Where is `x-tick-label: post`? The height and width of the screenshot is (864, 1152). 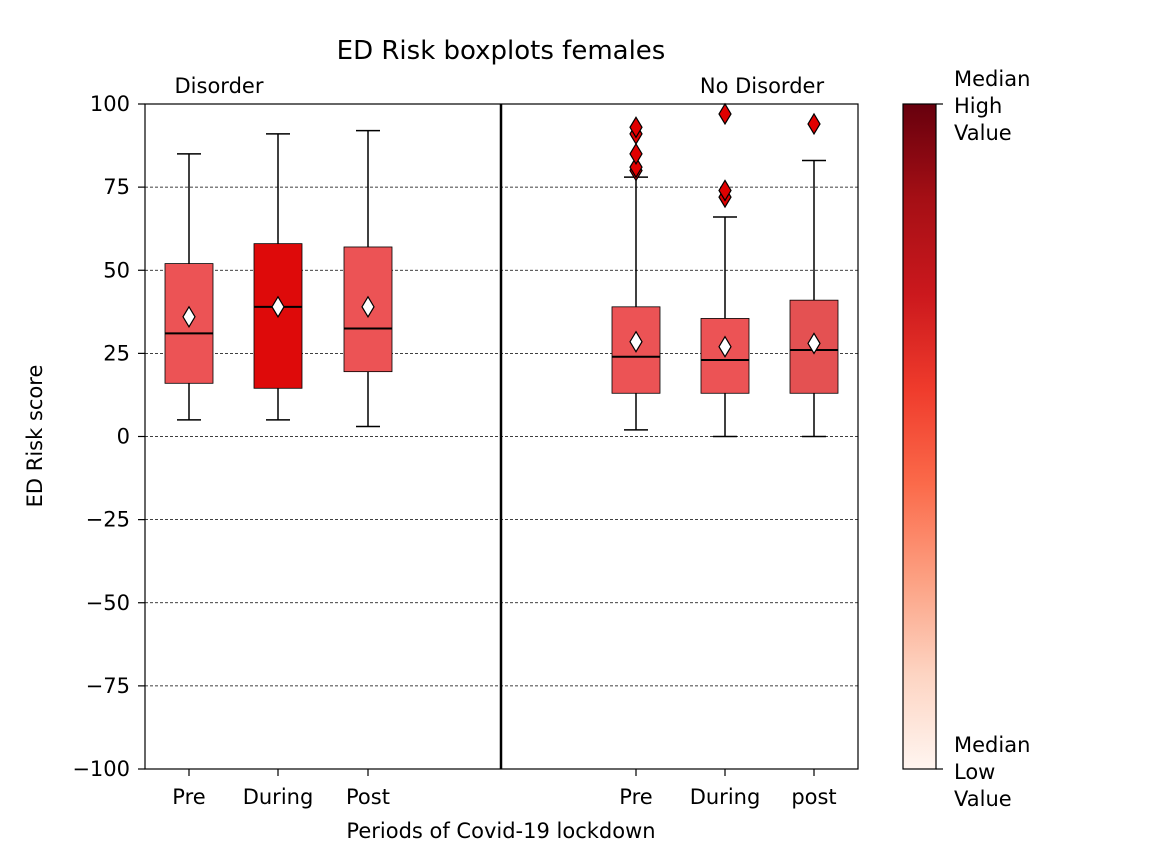 x-tick-label: post is located at coordinates (813, 797).